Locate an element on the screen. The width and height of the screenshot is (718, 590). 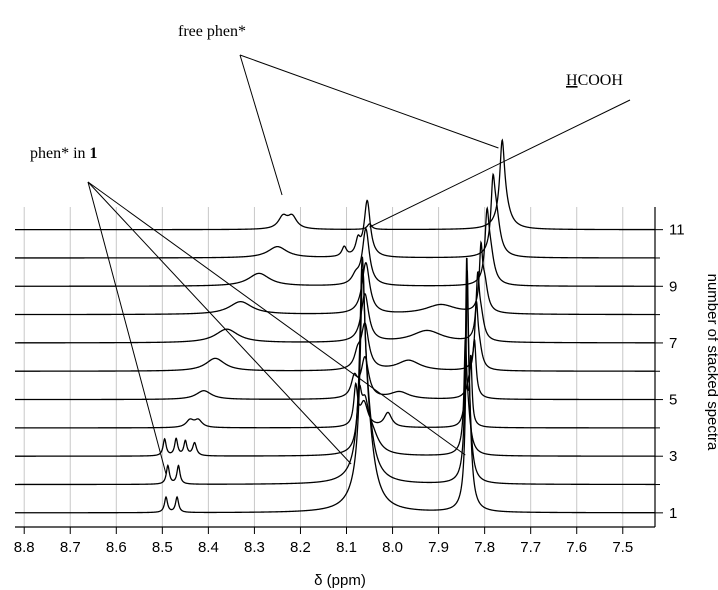
x-tick-label-7.8: 7.8 is located at coordinates (484, 547).